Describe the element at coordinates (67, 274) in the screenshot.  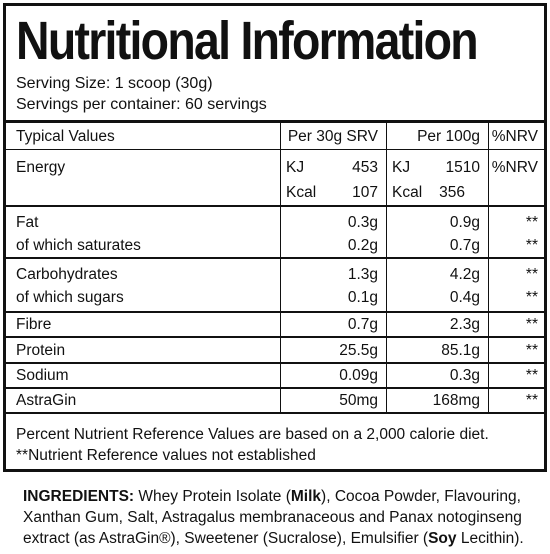
I see `carbs-label: Carbohydrates` at that location.